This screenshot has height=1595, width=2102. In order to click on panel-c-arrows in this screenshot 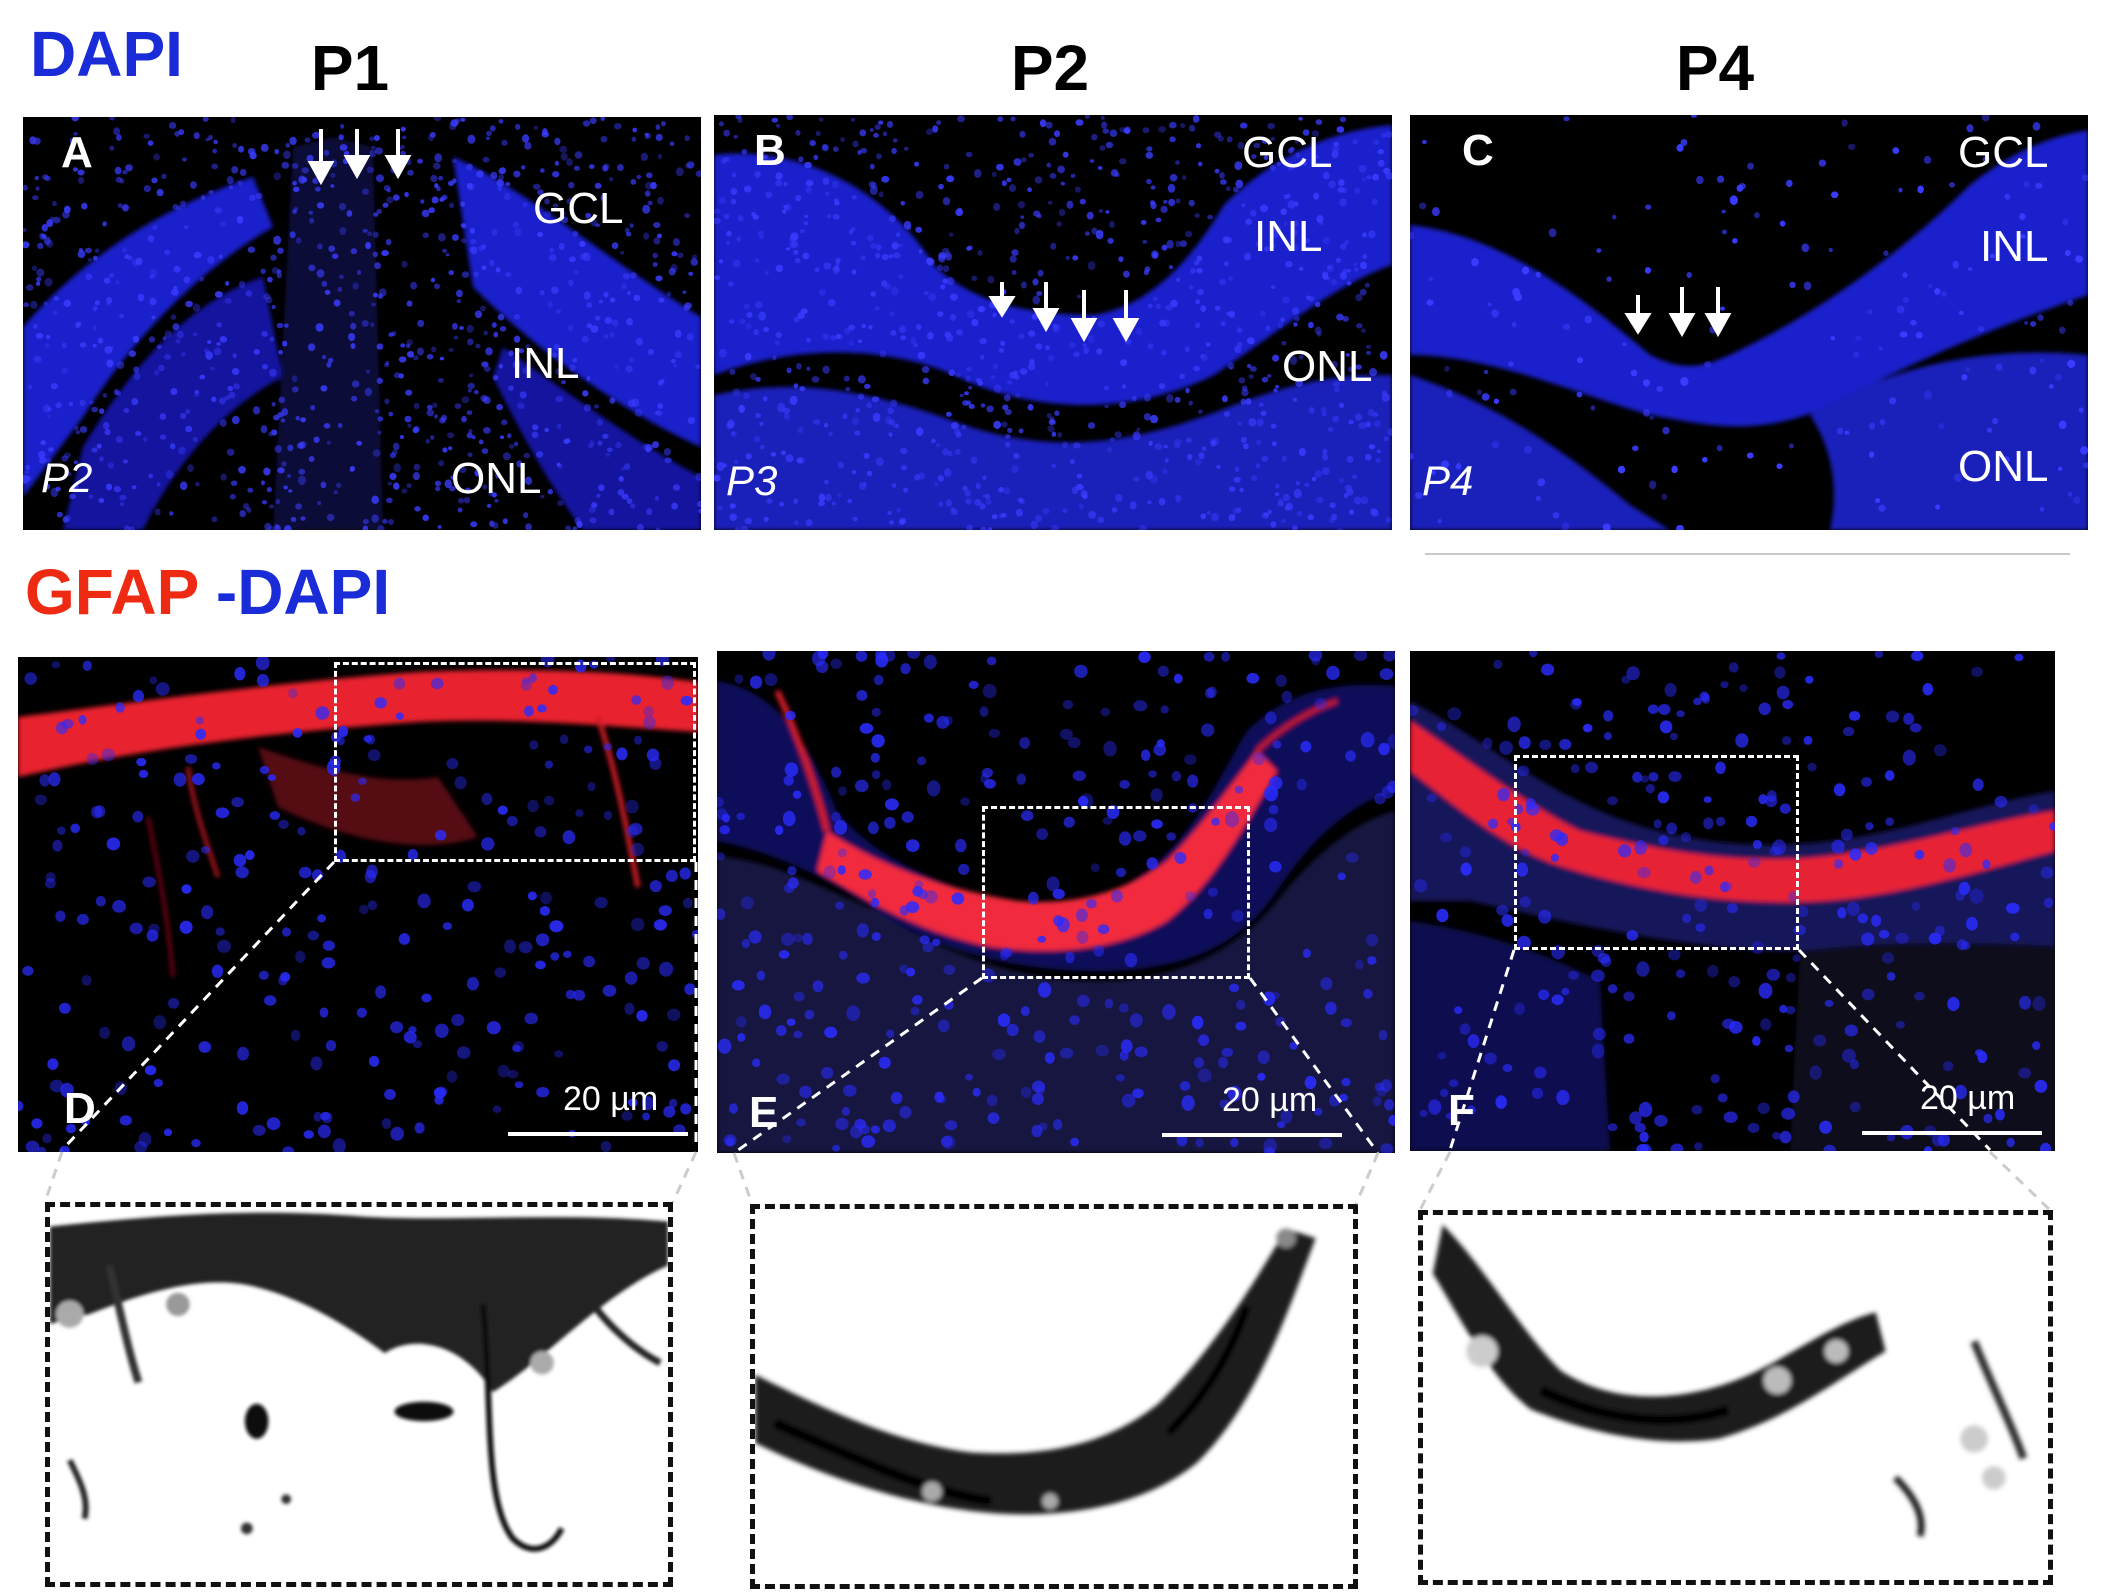, I will do `click(1678, 312)`.